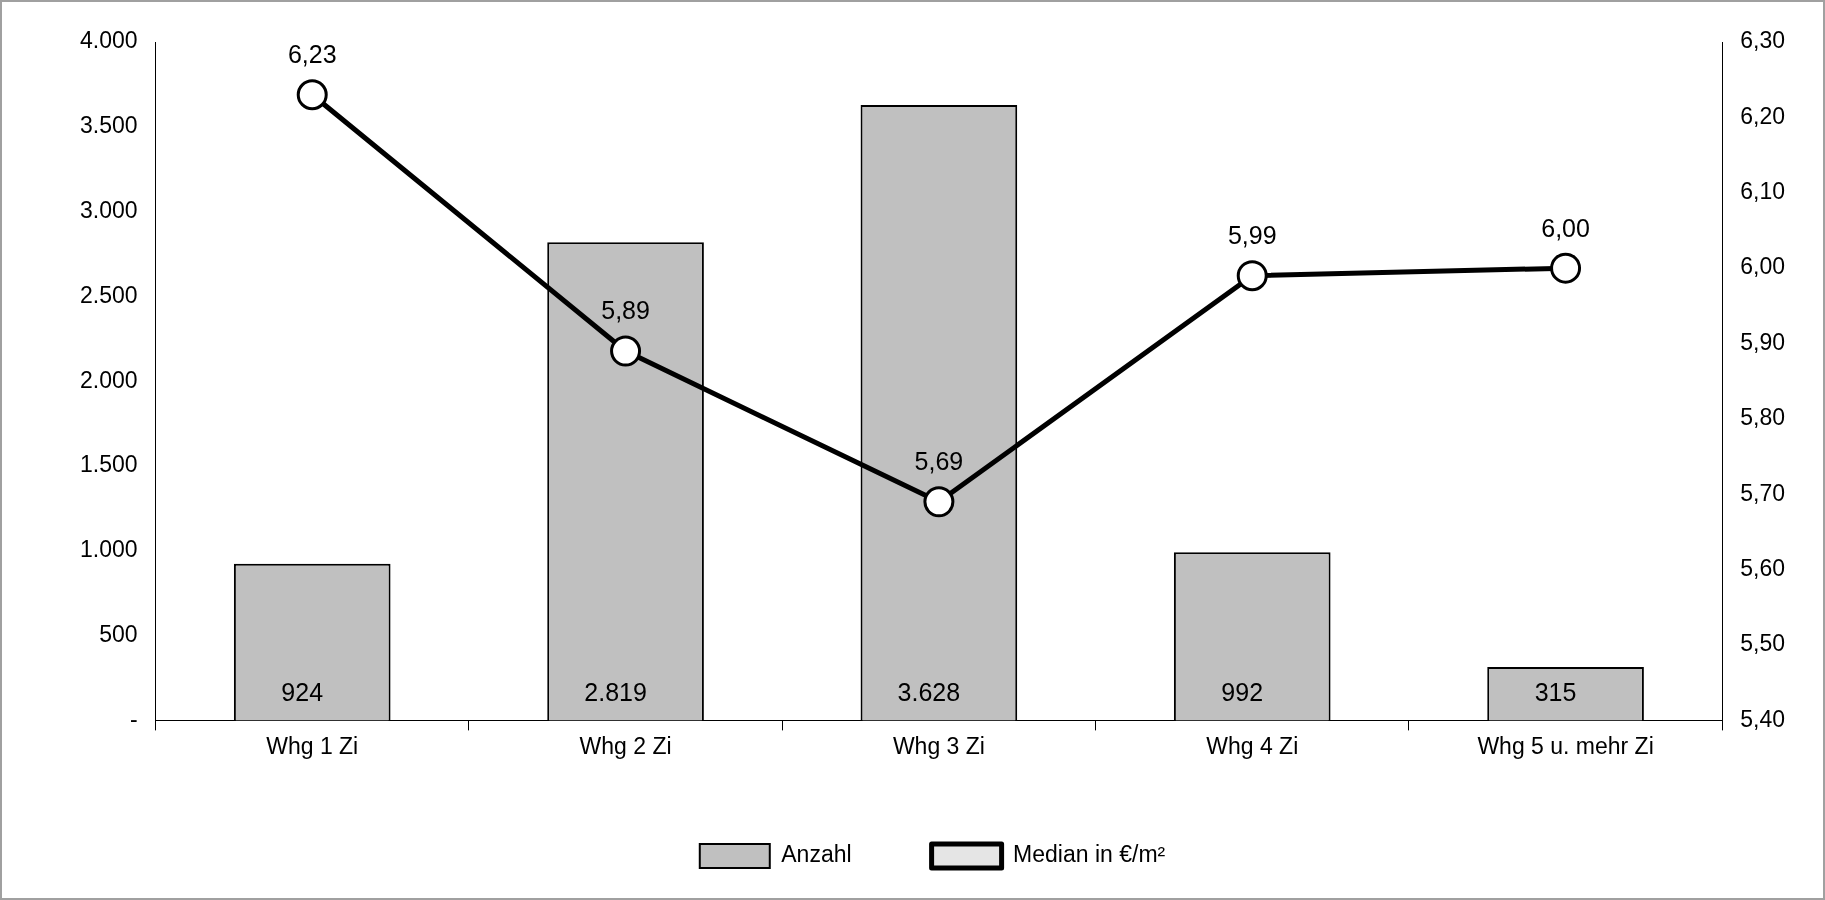  Describe the element at coordinates (108, 40) in the screenshot. I see `y-tick-label: 4.000` at that location.